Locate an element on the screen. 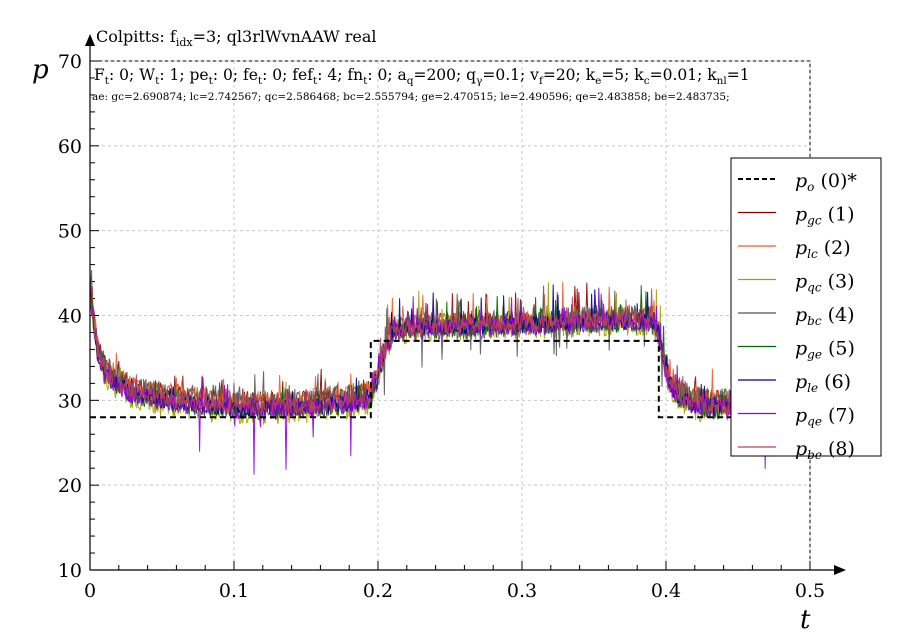 This screenshot has width=900, height=633. y-tick-label: 40 is located at coordinates (70, 317).